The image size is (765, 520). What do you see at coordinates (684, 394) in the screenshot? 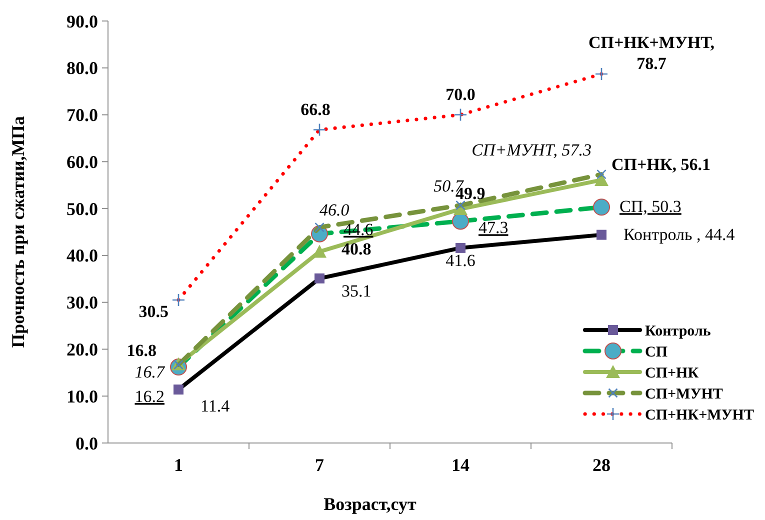
I see `legend-label: СП+МУНТ` at bounding box center [684, 394].